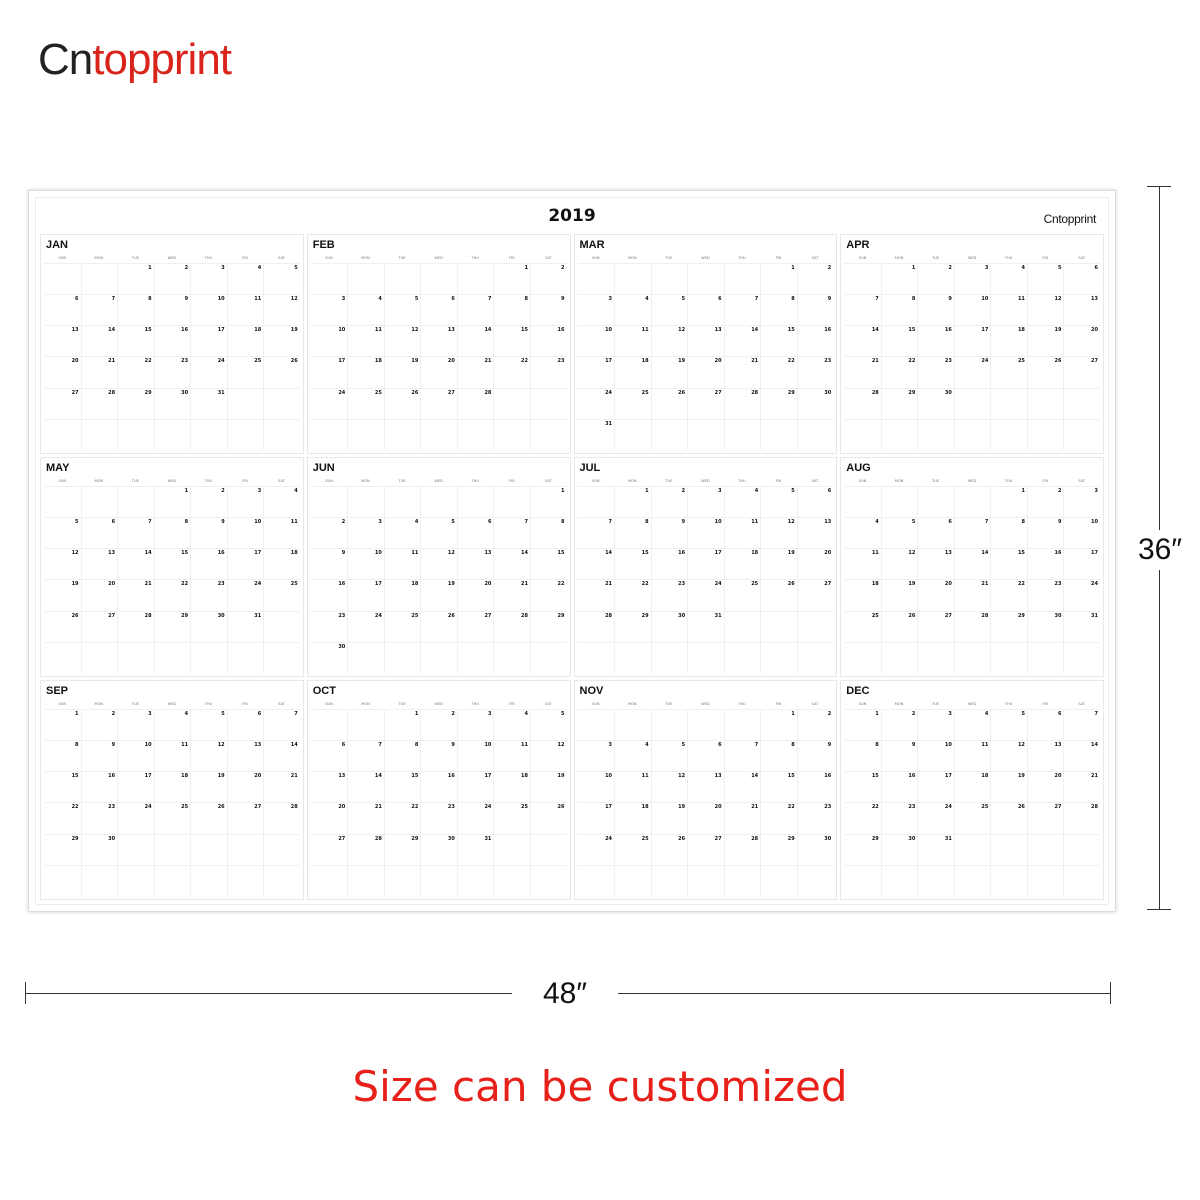  I want to click on week-row: 18 19 20 21 22 23 24, so click(972, 595).